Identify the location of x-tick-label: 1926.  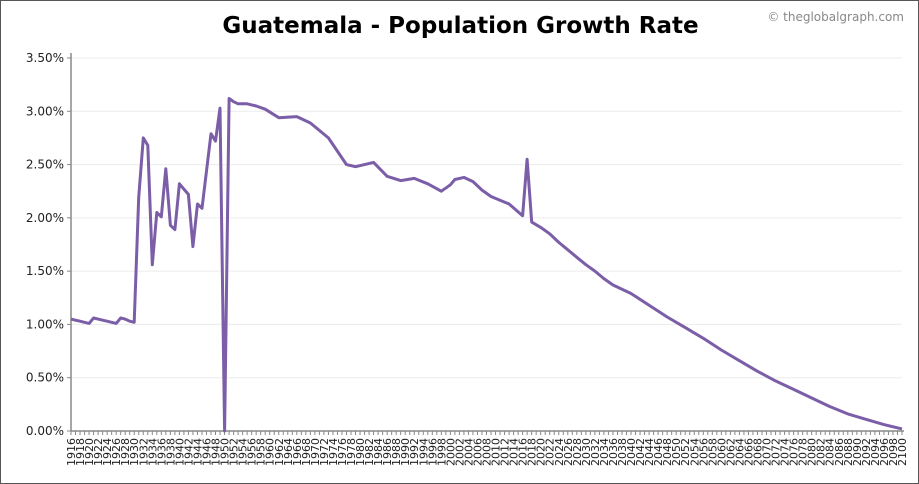
(116, 452).